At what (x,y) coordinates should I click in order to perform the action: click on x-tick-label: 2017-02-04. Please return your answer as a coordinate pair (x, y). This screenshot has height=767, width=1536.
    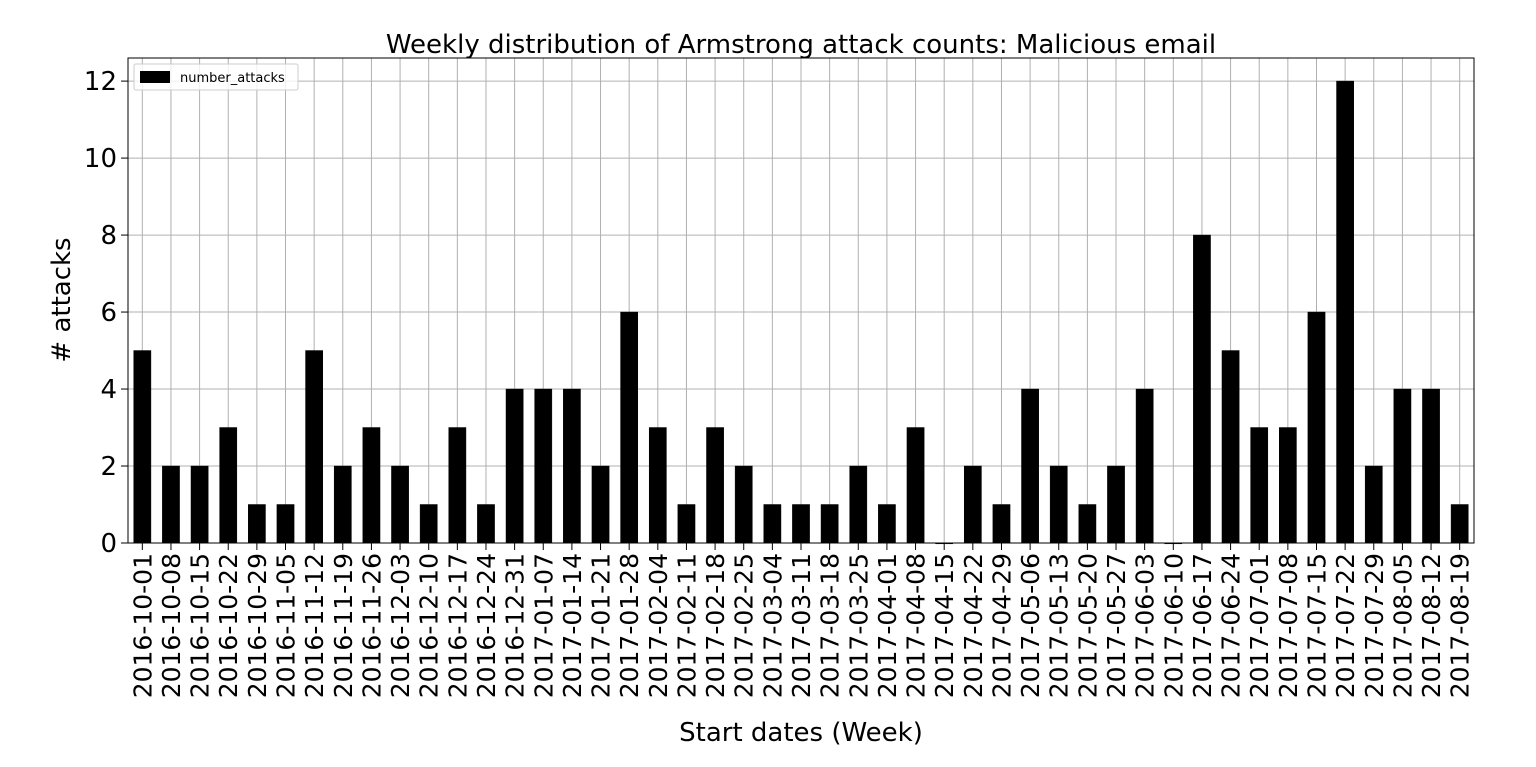
    Looking at the image, I should click on (658, 625).